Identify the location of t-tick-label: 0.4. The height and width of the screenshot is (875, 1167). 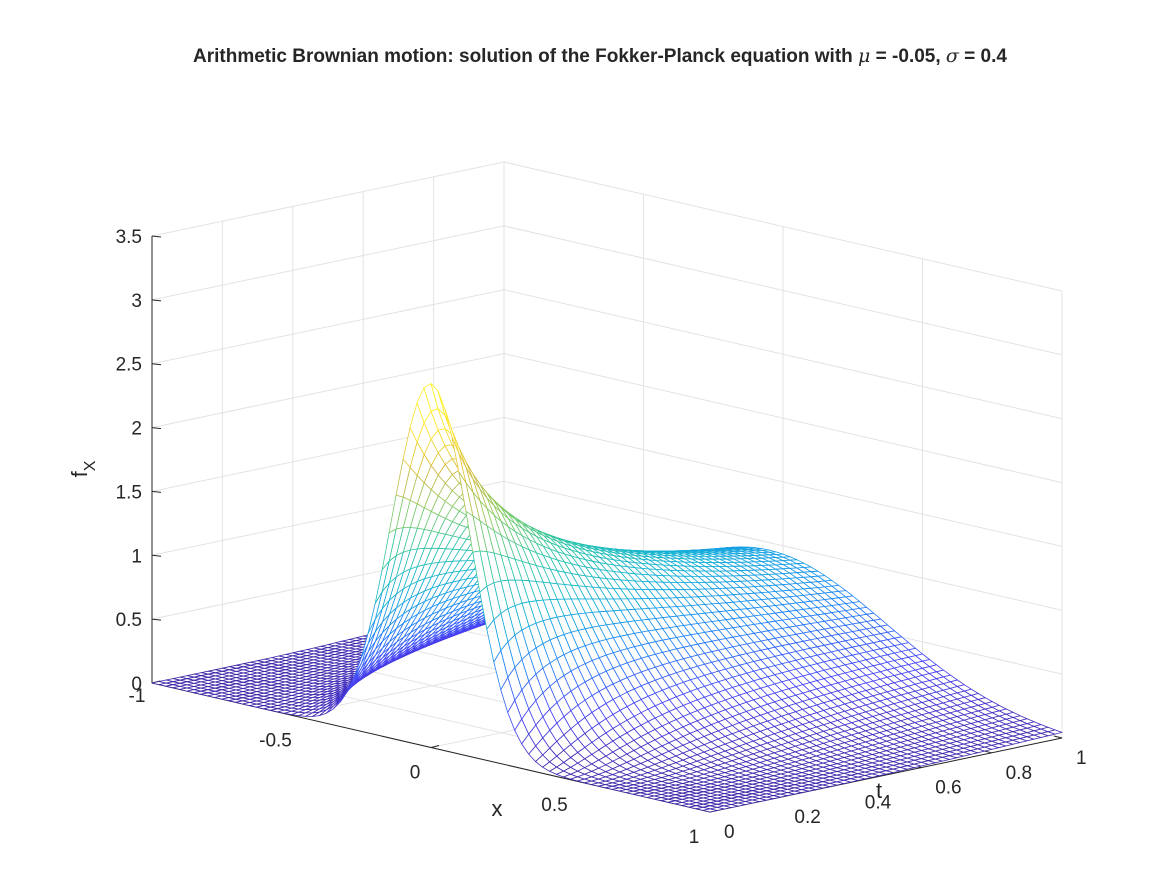
(878, 802).